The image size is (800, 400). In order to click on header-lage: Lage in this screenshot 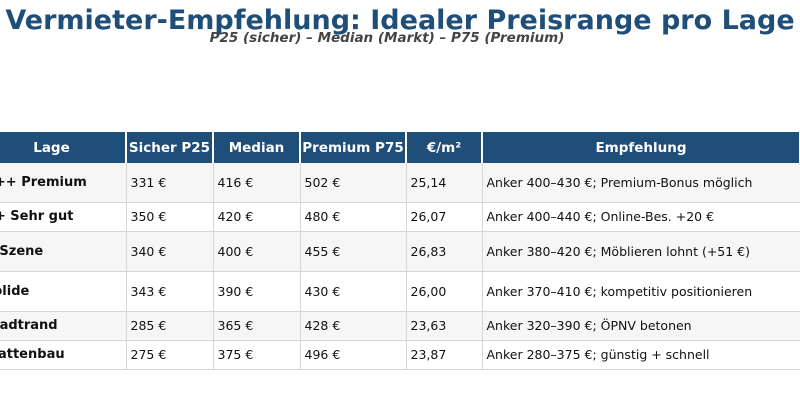, I will do `click(63, 147)`.